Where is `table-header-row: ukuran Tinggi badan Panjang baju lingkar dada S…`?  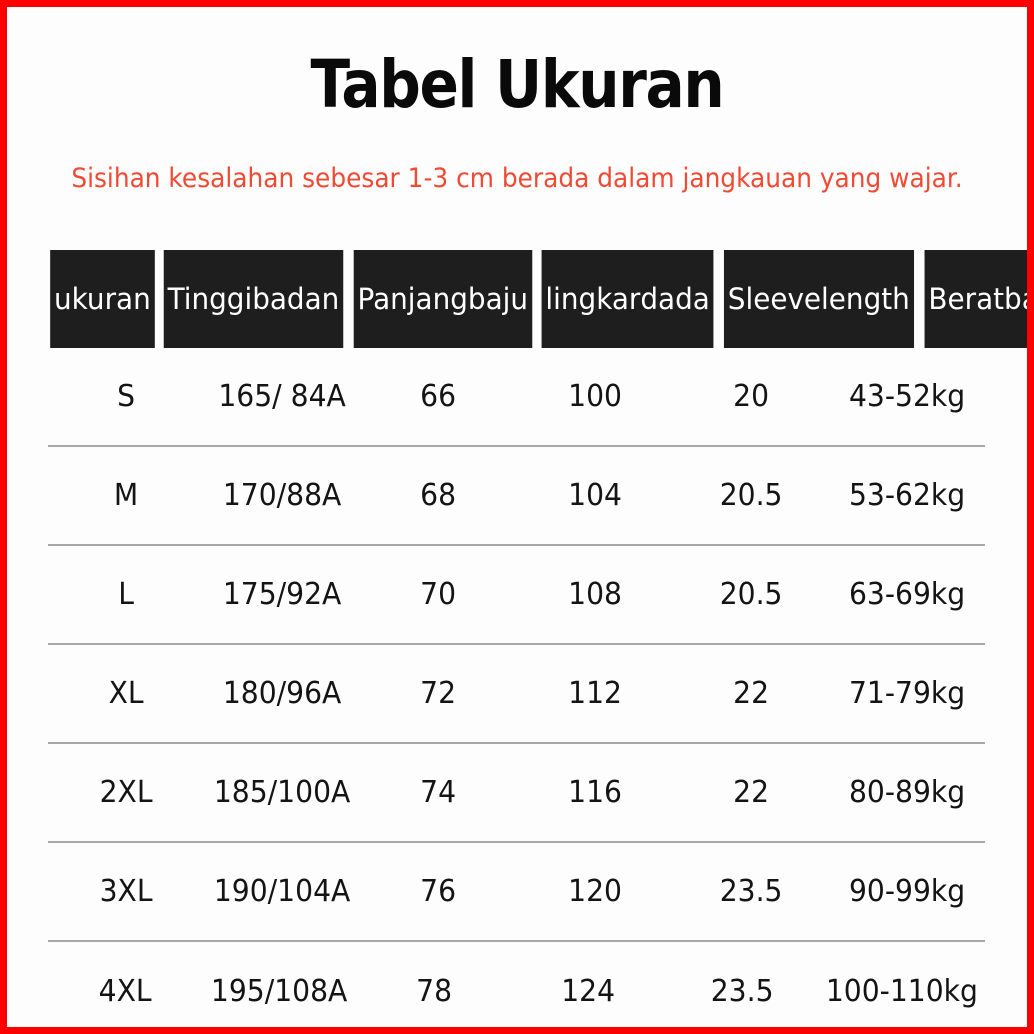
table-header-row: ukuran Tinggi badan Panjang baju lingkar dada S… is located at coordinates (541, 299).